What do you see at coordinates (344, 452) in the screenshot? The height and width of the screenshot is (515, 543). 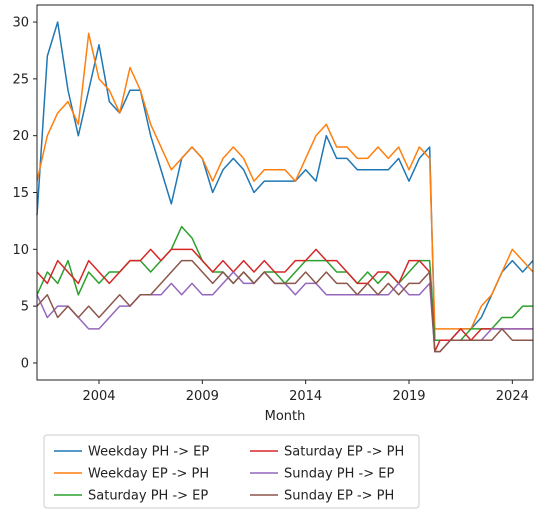 I see `legend-entry-label: Saturday EP -> PH` at bounding box center [344, 452].